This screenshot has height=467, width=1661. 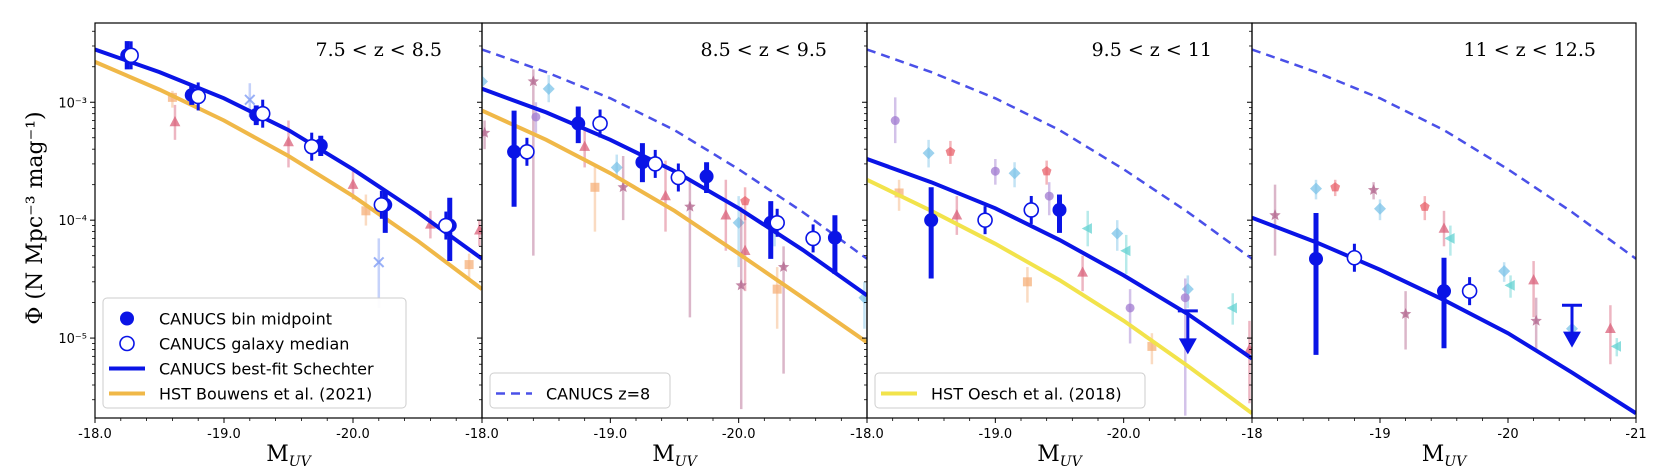 What do you see at coordinates (1187, 346) in the screenshot?
I see `upper-limit-arrow` at bounding box center [1187, 346].